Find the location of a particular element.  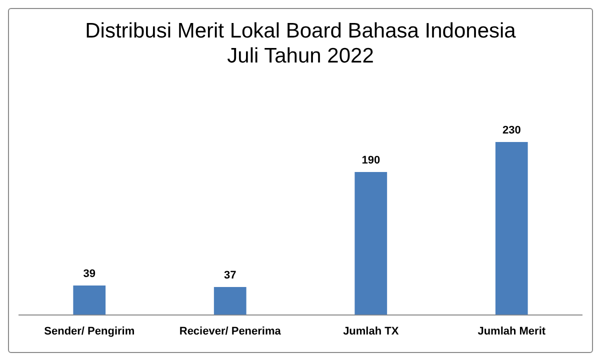

x-tick-label: Sender/ Pengirim is located at coordinates (89, 331).